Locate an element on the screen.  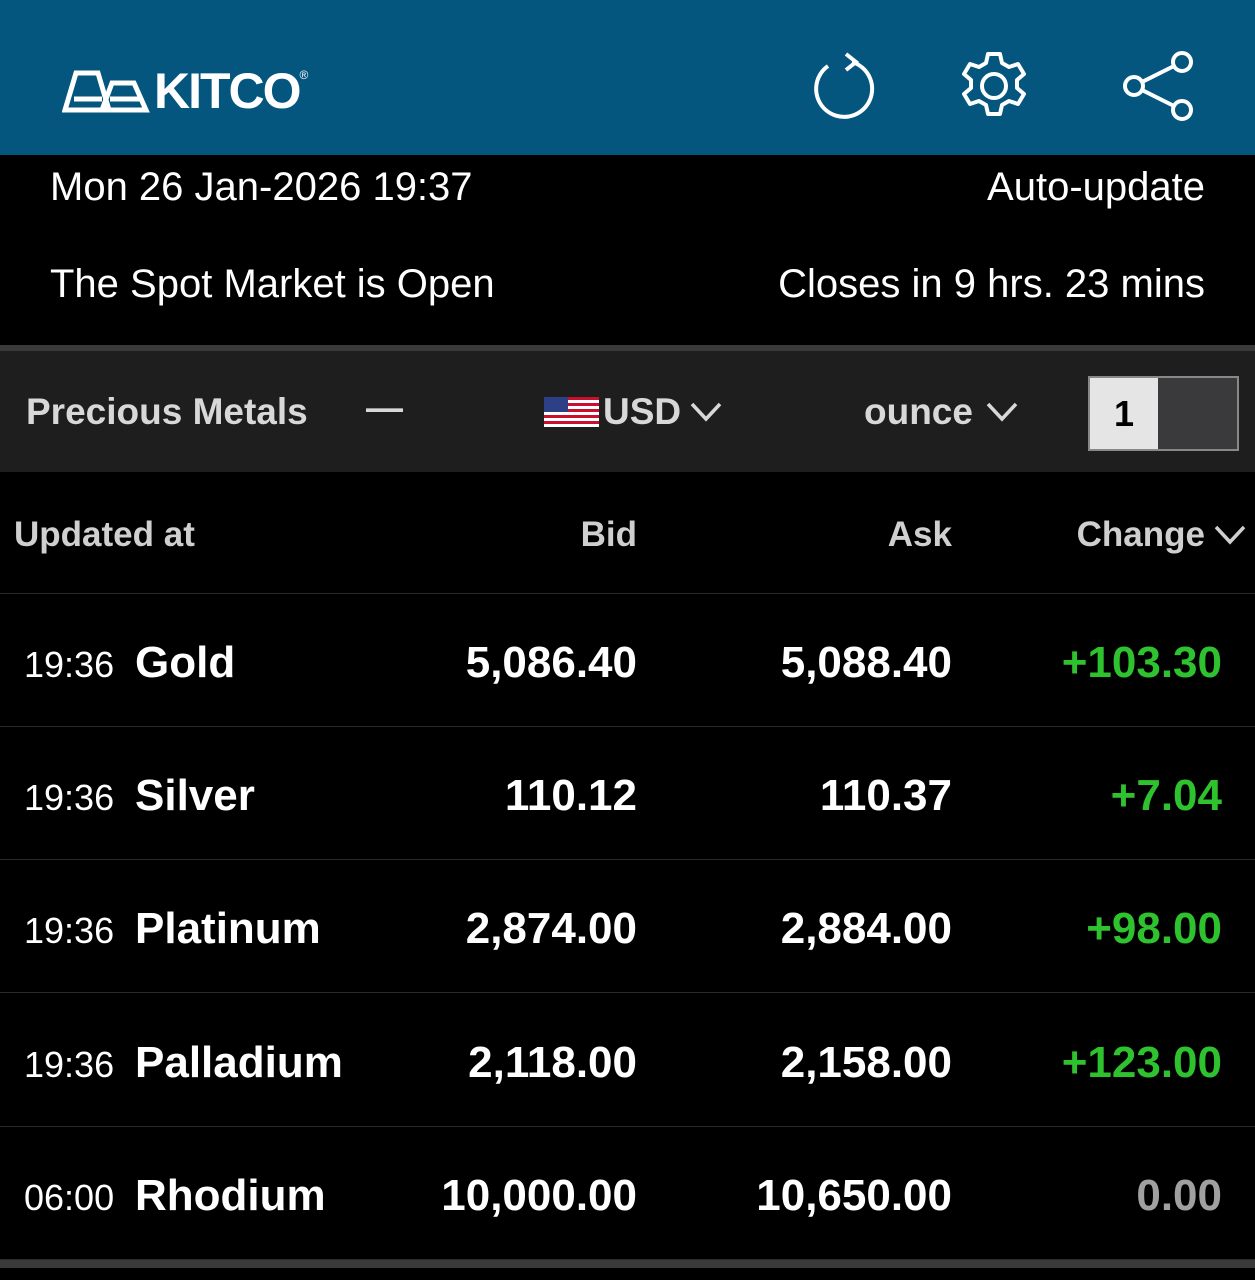
ask-price: 5,088.40 is located at coordinates (866, 662).